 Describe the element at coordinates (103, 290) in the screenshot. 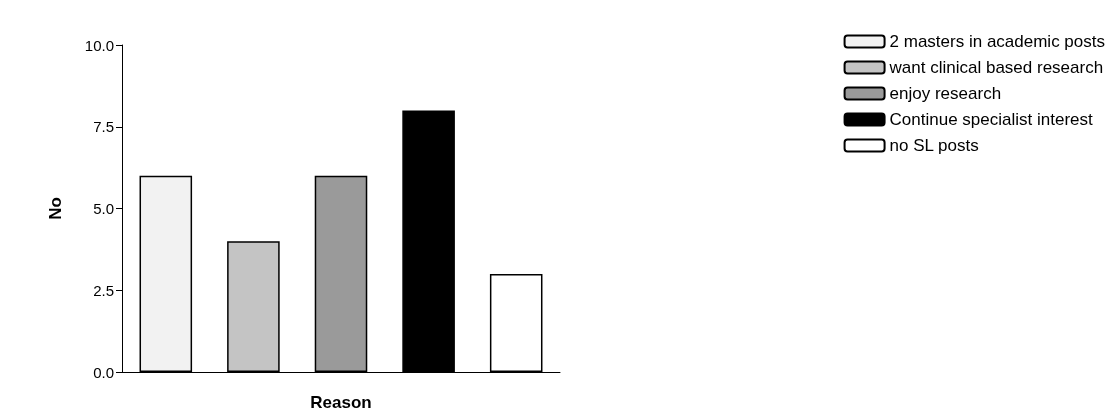

I see `y-tick-label: 2.5` at that location.